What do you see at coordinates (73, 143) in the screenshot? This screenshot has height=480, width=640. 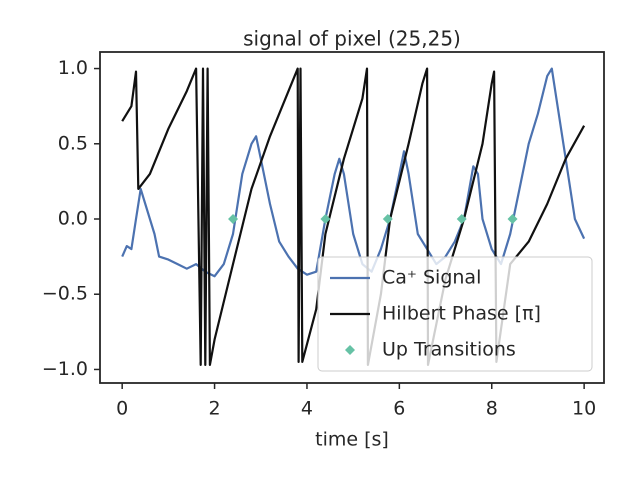 I see `y-tick-label: 0.5` at bounding box center [73, 143].